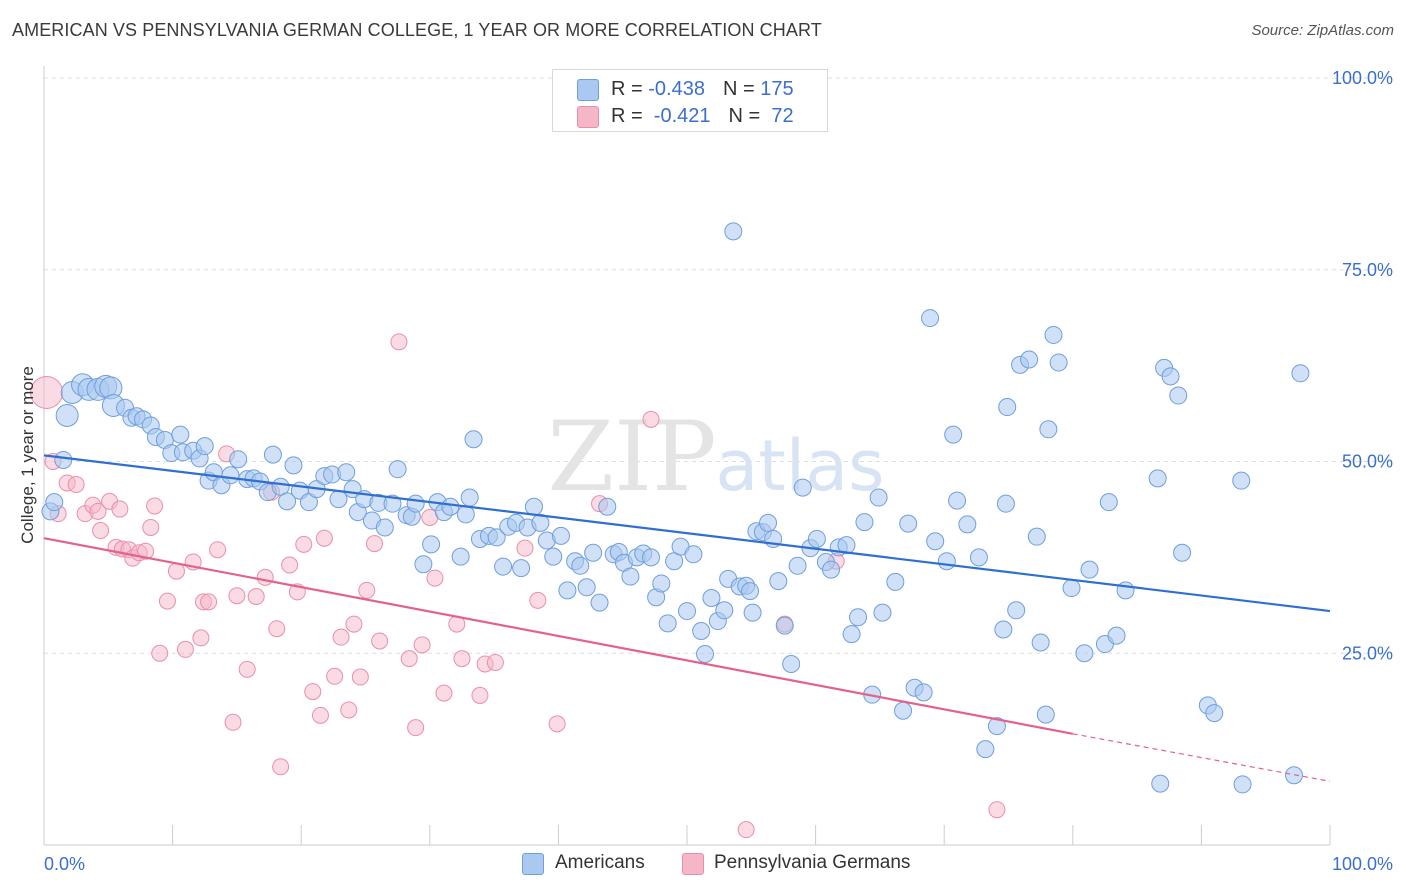 This screenshot has width=1406, height=892. I want to click on legend-row-pennsylvania-germans: R = -0.421 N = 72, so click(690, 117).